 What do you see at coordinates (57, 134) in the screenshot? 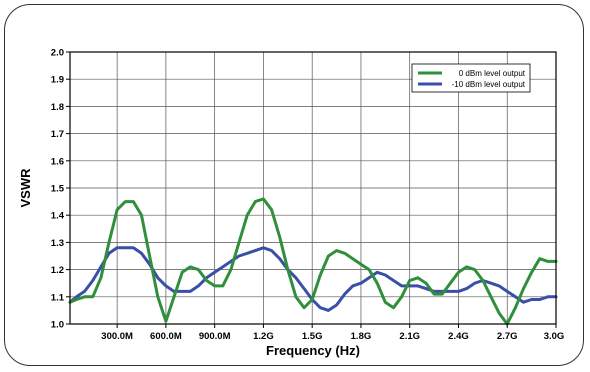
I see `y-tick-label: 1.7` at bounding box center [57, 134].